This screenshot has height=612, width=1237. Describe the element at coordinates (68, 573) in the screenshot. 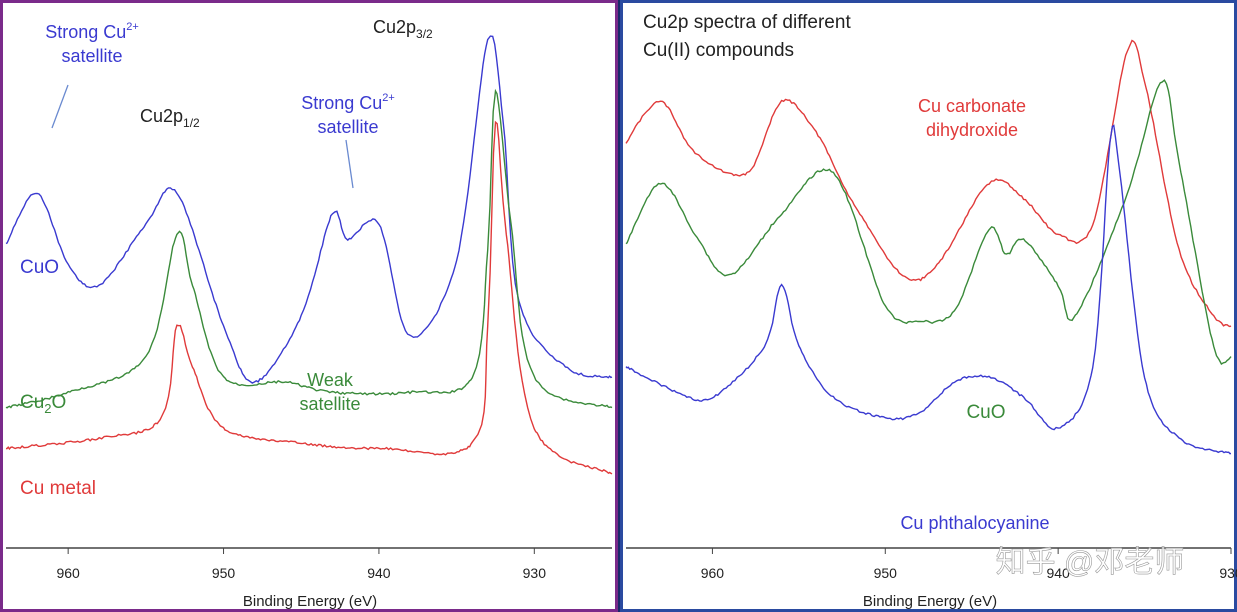

I see `left-tick-label-960: 960` at that location.